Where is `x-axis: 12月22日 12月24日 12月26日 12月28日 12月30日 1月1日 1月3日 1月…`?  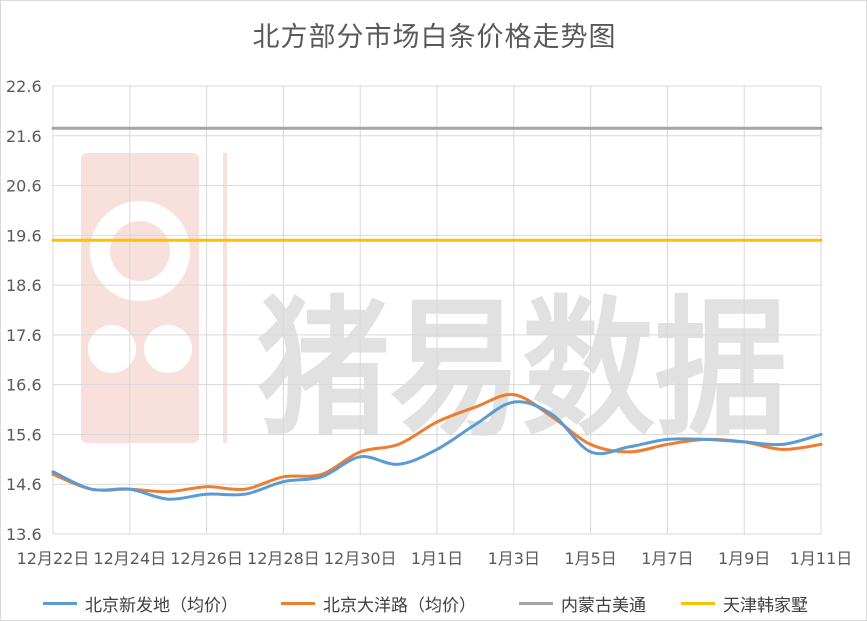
x-axis: 12月22日 12月24日 12月26日 12月28日 12月30日 1月1日 1月3日 1月… is located at coordinates (435, 558).